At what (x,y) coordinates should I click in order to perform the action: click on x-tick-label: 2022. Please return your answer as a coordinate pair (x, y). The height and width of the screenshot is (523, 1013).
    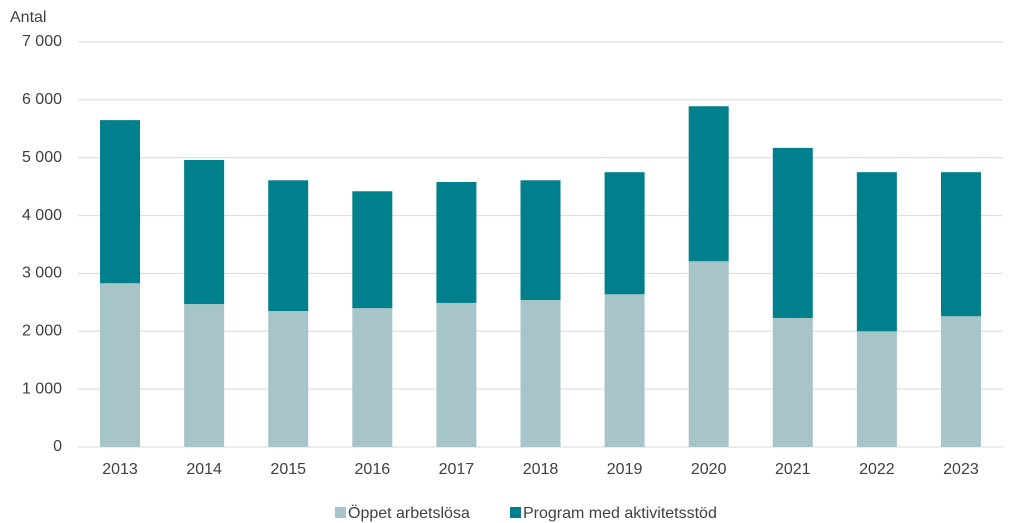
    Looking at the image, I should click on (877, 469).